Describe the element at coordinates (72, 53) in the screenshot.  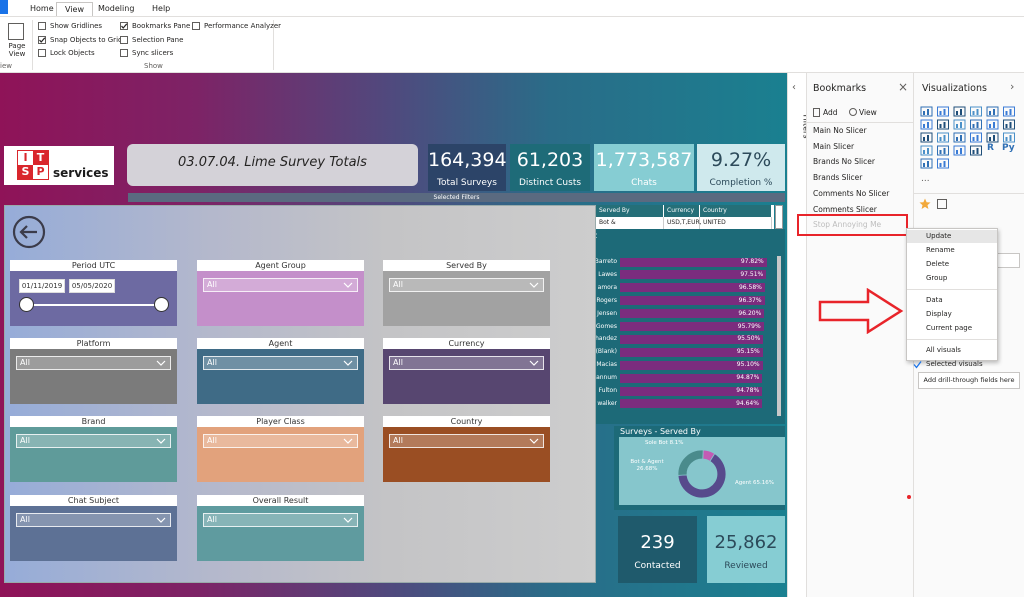
I see `checkbox-label: Lock Objects` at that location.